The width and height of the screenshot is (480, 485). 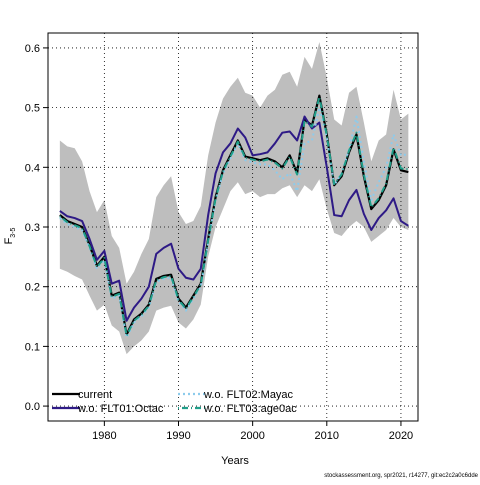 What do you see at coordinates (95, 395) in the screenshot?
I see `legend-label: current` at bounding box center [95, 395].